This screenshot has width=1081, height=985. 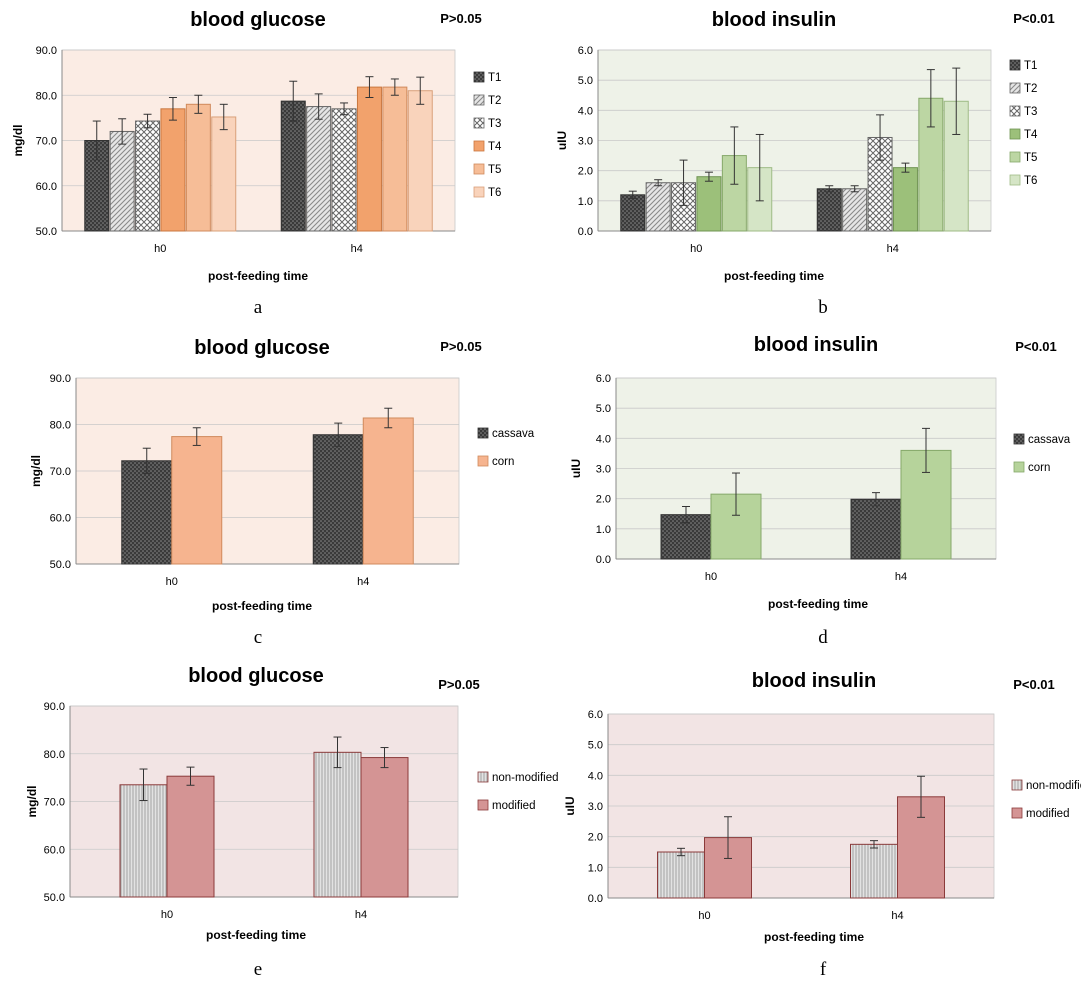 I want to click on bar-d-corn-h4, so click(x=926, y=504).